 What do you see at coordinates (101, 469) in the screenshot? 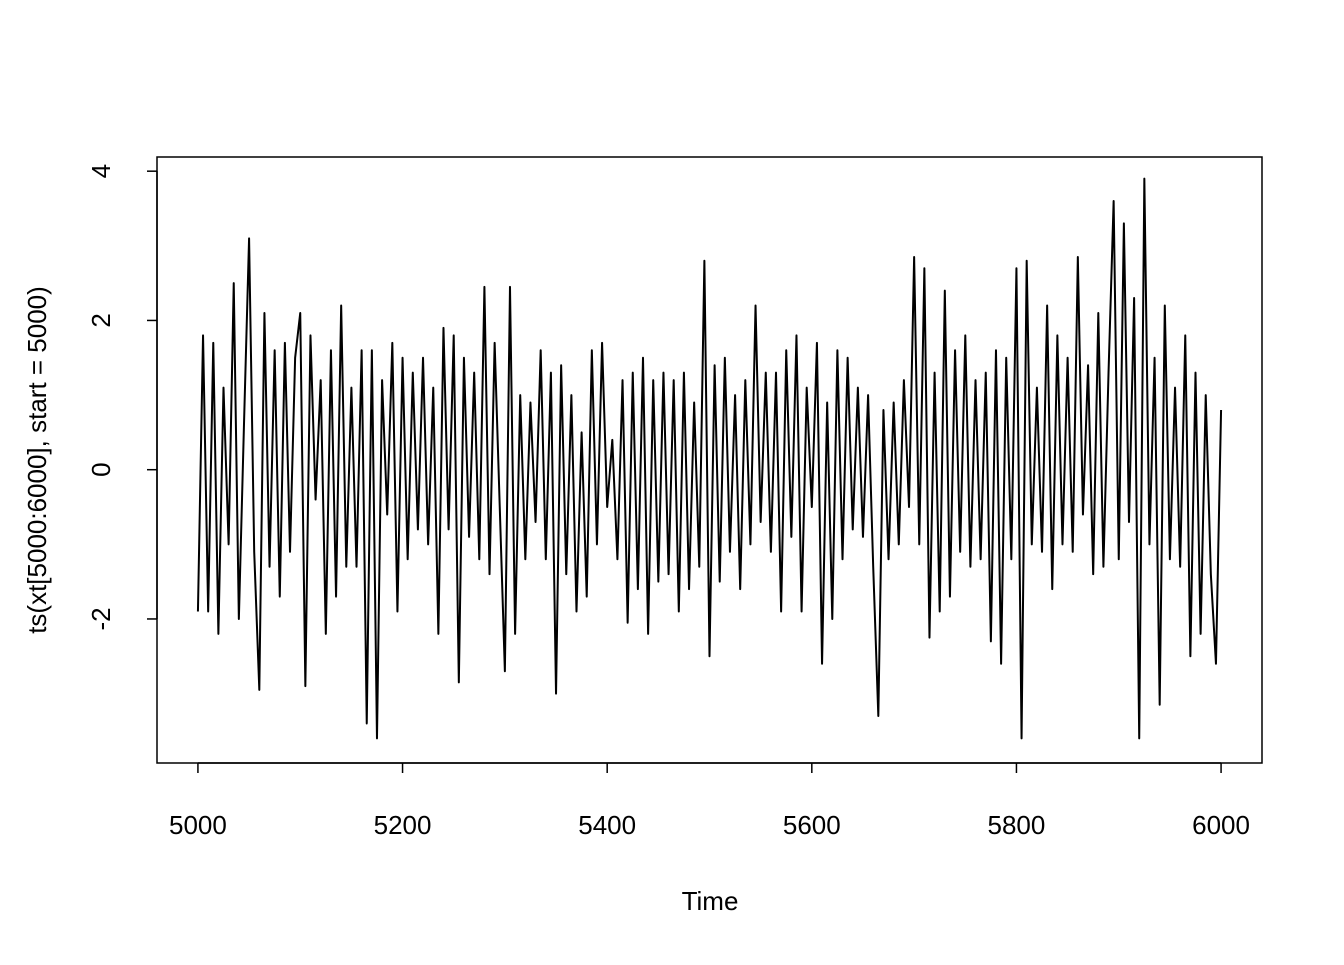
I see `y-tick-label: 0` at bounding box center [101, 469].